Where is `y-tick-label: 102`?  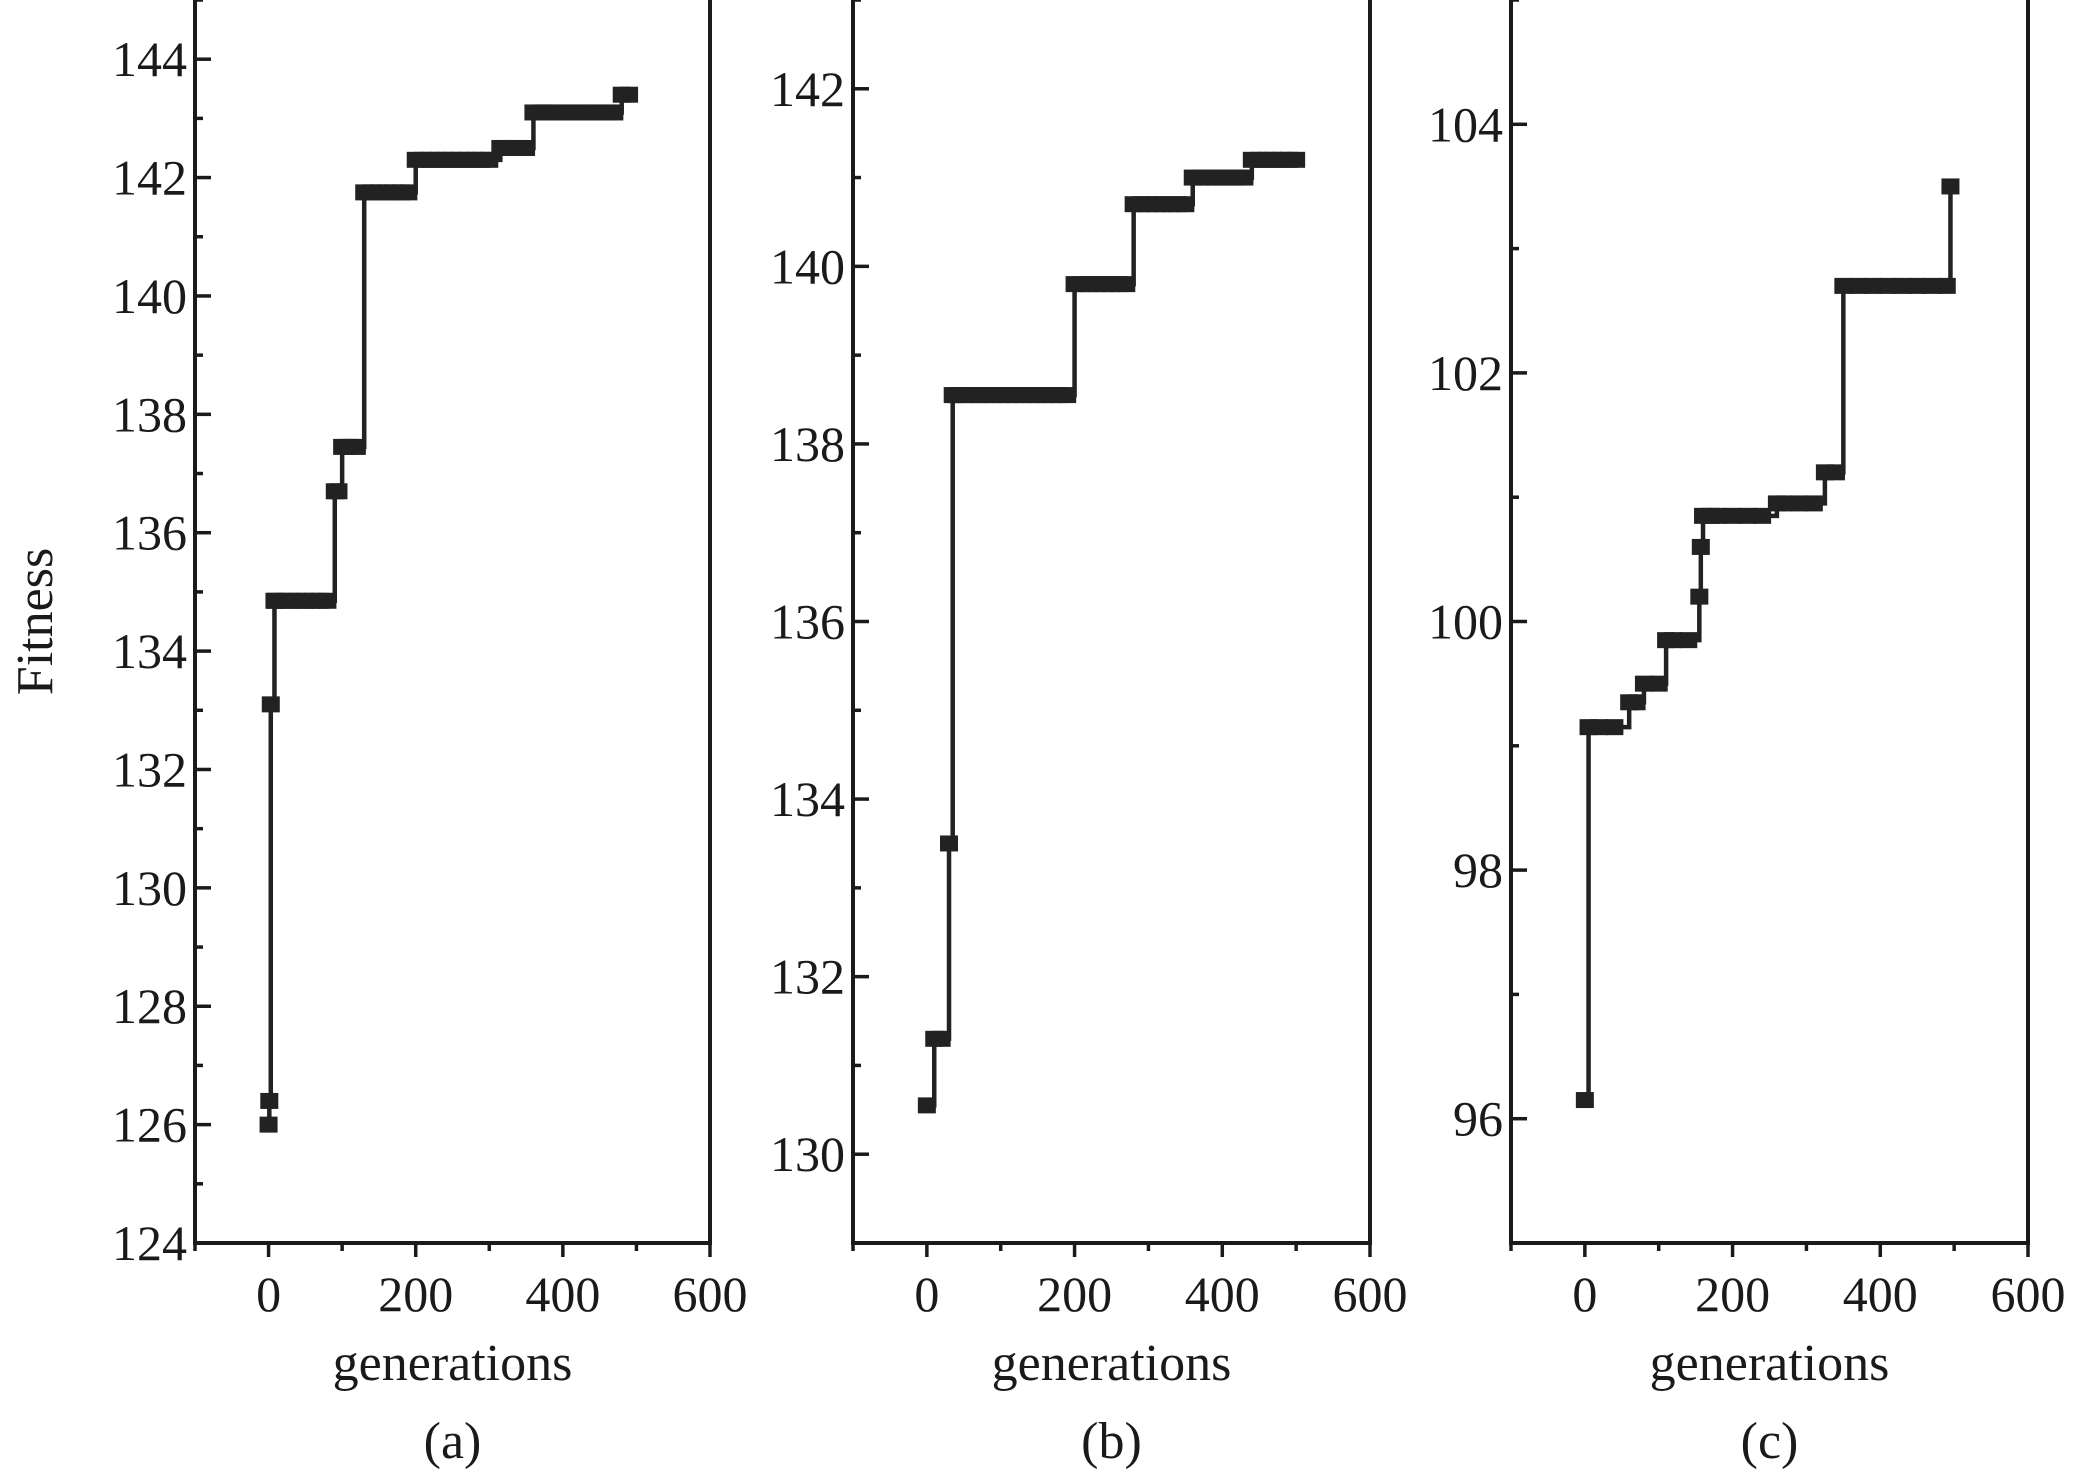 y-tick-label: 102 is located at coordinates (1465, 373).